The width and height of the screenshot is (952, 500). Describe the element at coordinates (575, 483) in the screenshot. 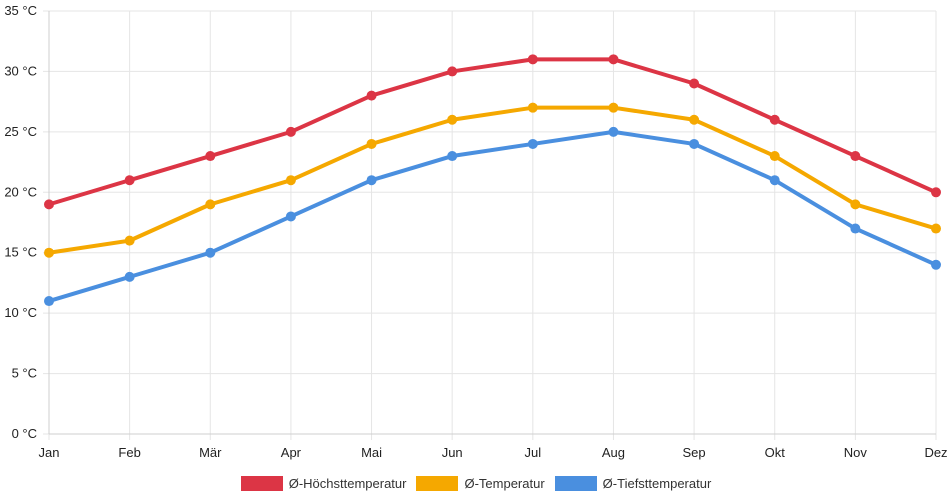

I see `legend-swatch-low` at that location.